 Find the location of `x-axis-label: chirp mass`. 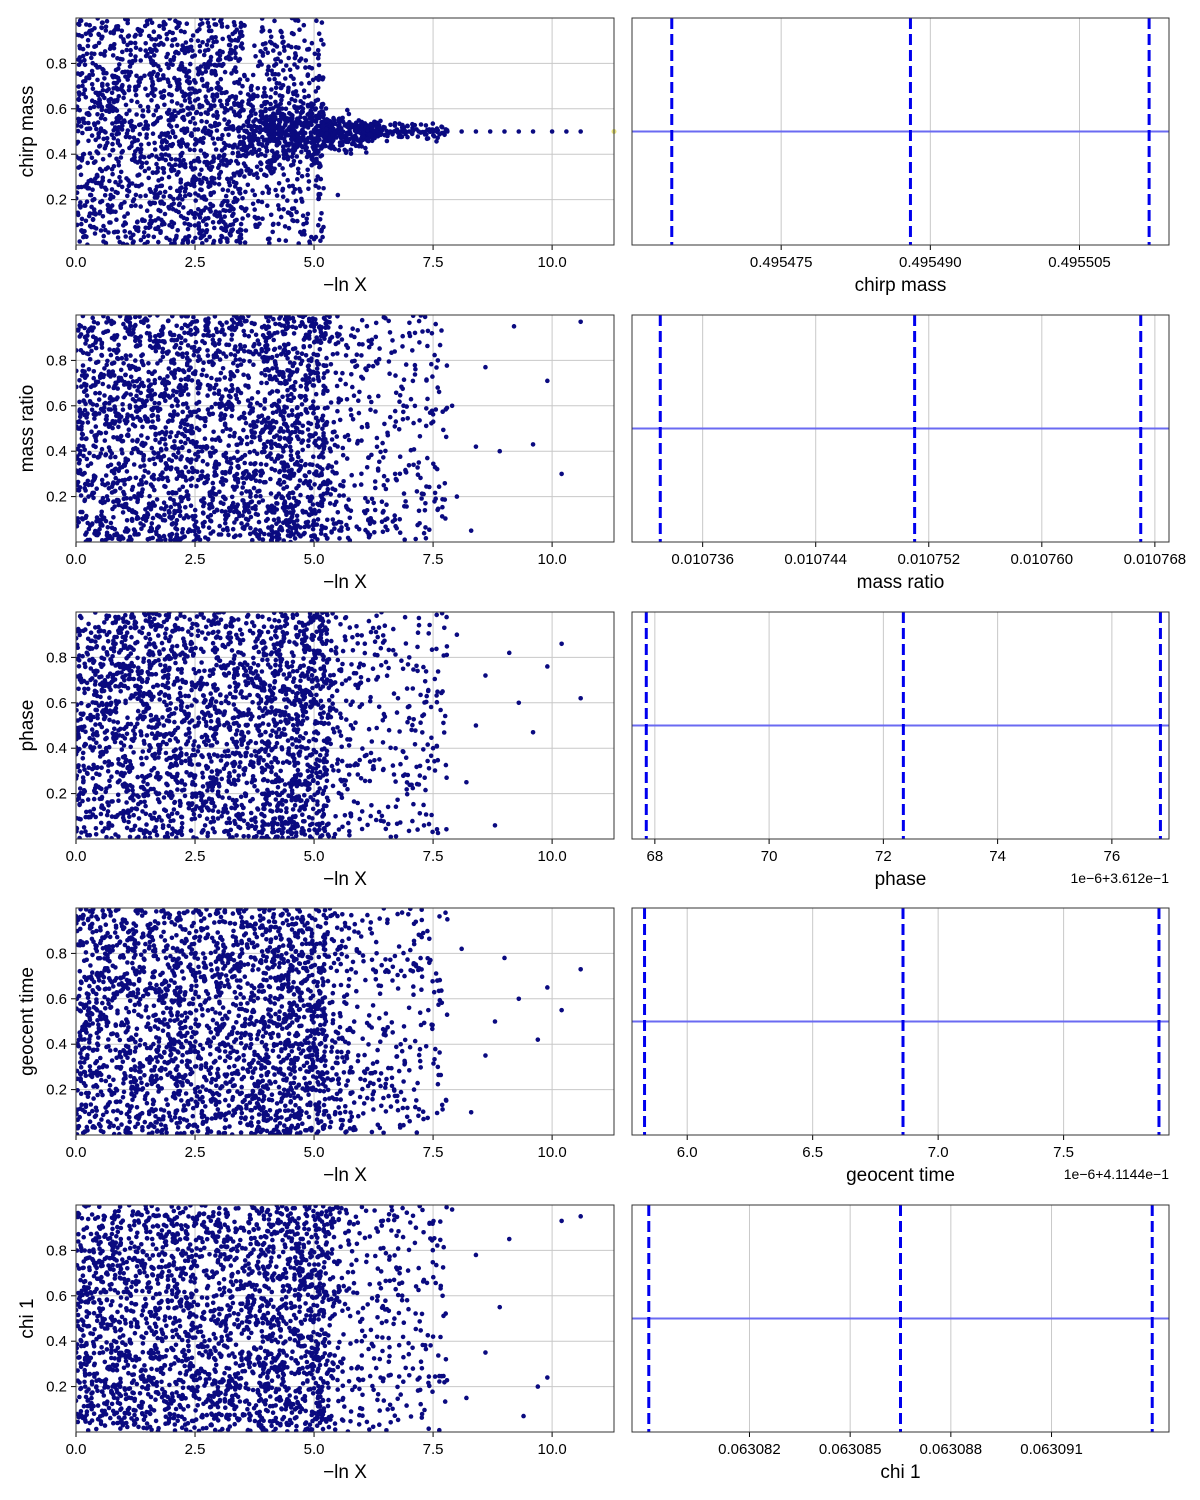

x-axis-label: chirp mass is located at coordinates (901, 285).